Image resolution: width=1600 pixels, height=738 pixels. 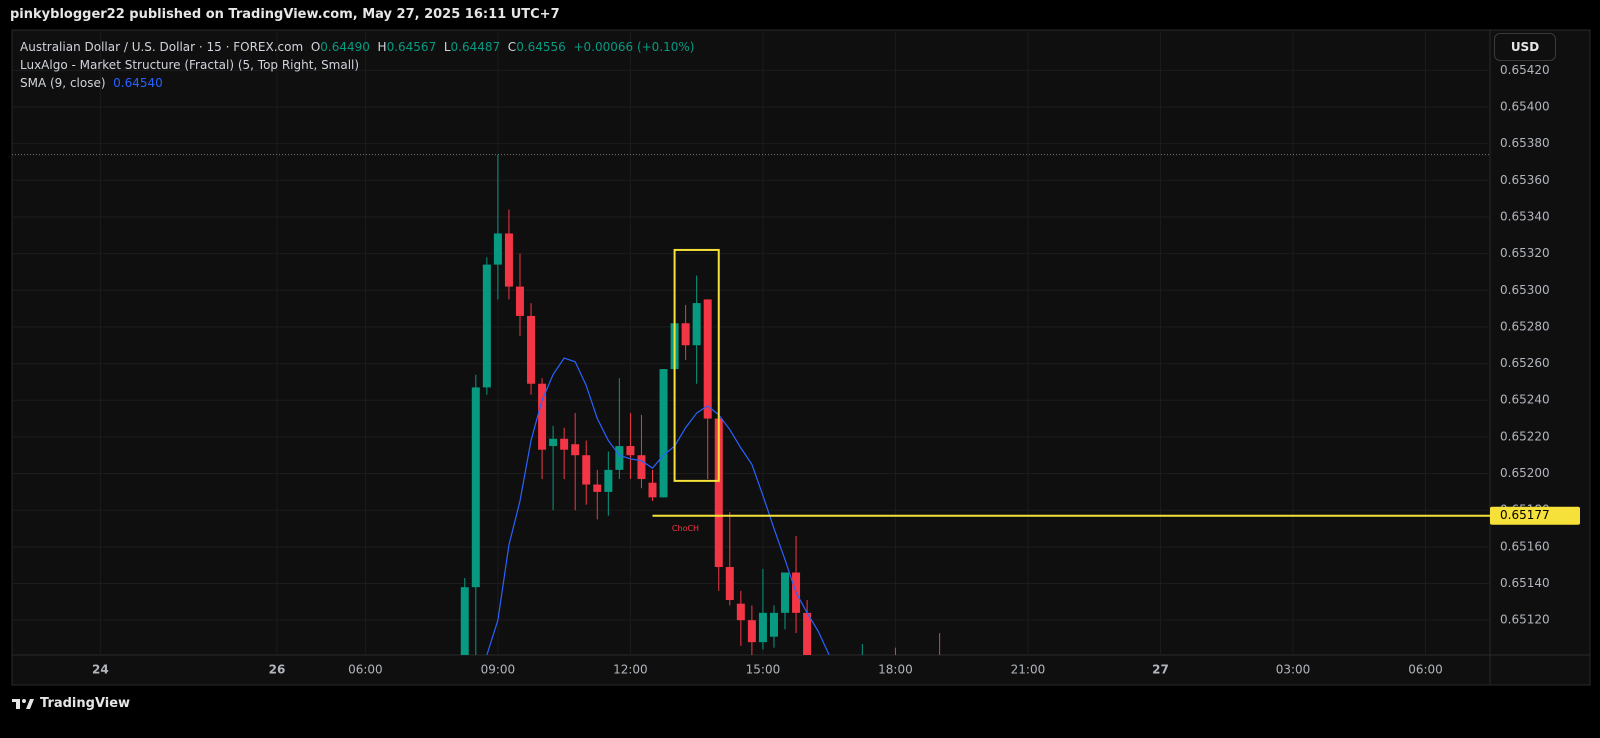 What do you see at coordinates (1525, 326) in the screenshot?
I see `y-tick-label: 0.65280` at bounding box center [1525, 326].